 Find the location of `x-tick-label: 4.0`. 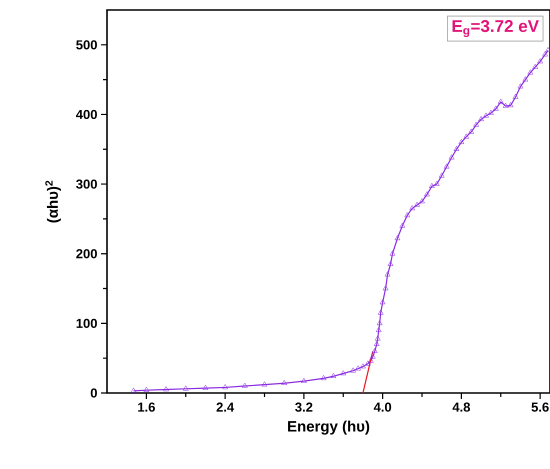

x-tick-label: 4.0 is located at coordinates (383, 407).